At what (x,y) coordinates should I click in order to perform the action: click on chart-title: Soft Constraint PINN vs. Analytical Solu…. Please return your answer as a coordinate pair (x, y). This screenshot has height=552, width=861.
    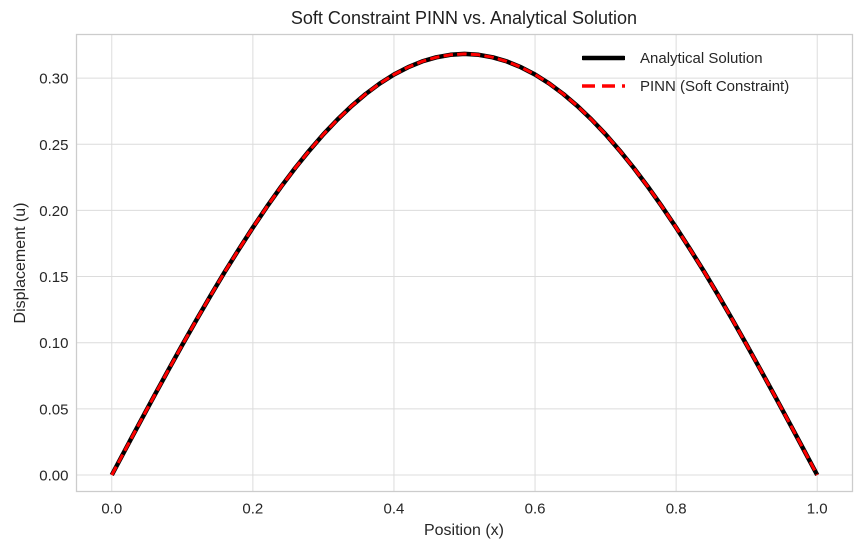
    Looking at the image, I should click on (464, 18).